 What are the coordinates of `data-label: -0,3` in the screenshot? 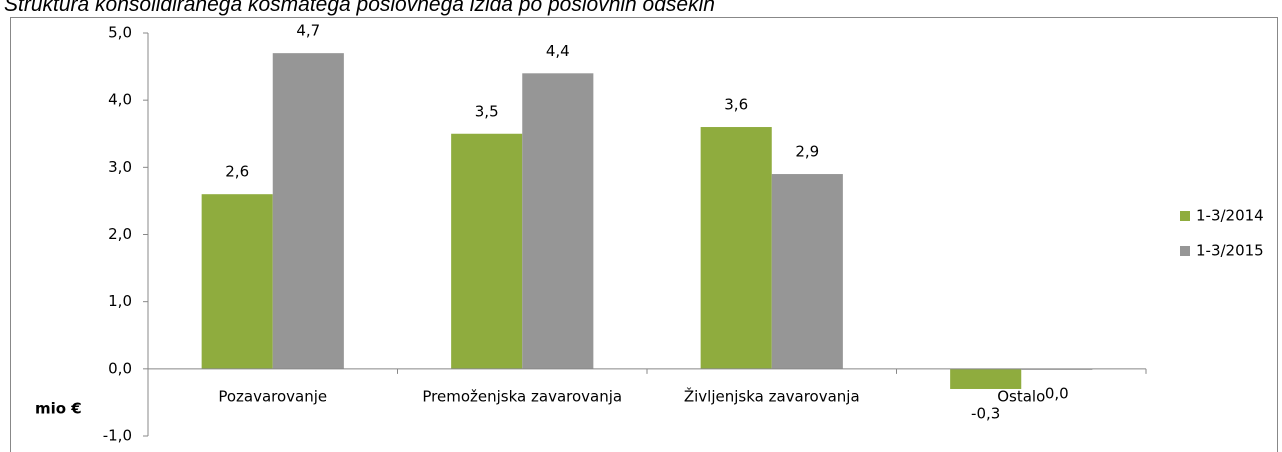 It's located at (985, 413).